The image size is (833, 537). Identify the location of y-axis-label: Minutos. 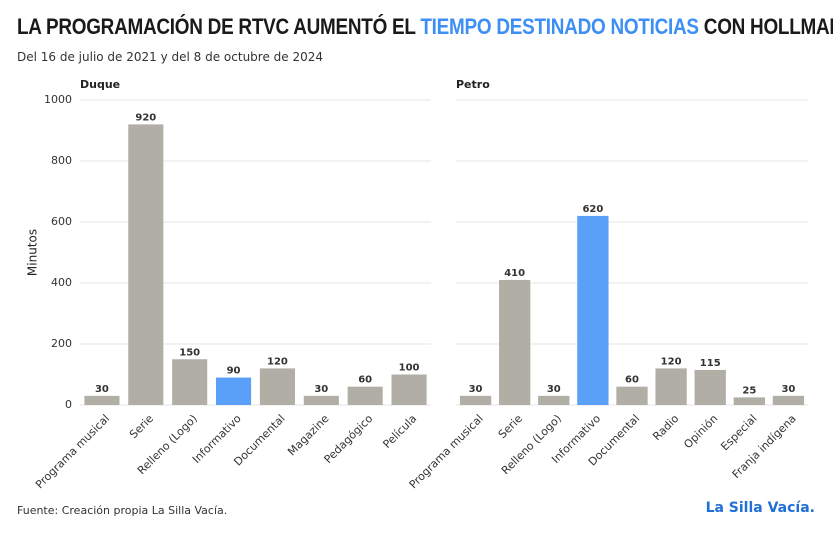
(33, 252).